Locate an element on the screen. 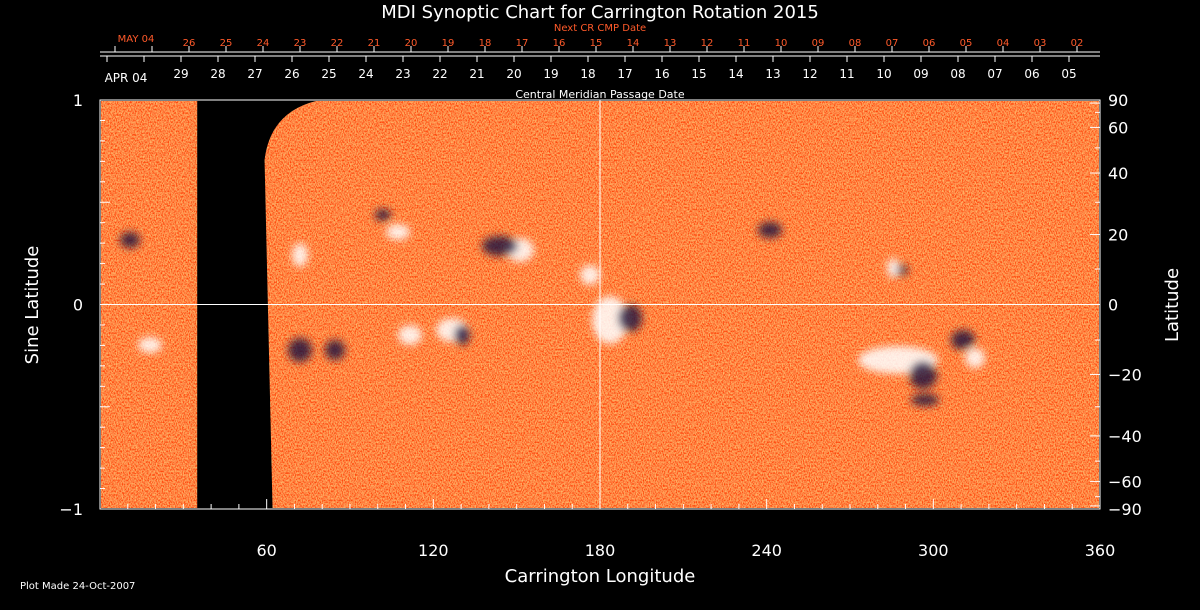 The height and width of the screenshot is (610, 1200). lat-tick-label: −60 is located at coordinates (1125, 482).